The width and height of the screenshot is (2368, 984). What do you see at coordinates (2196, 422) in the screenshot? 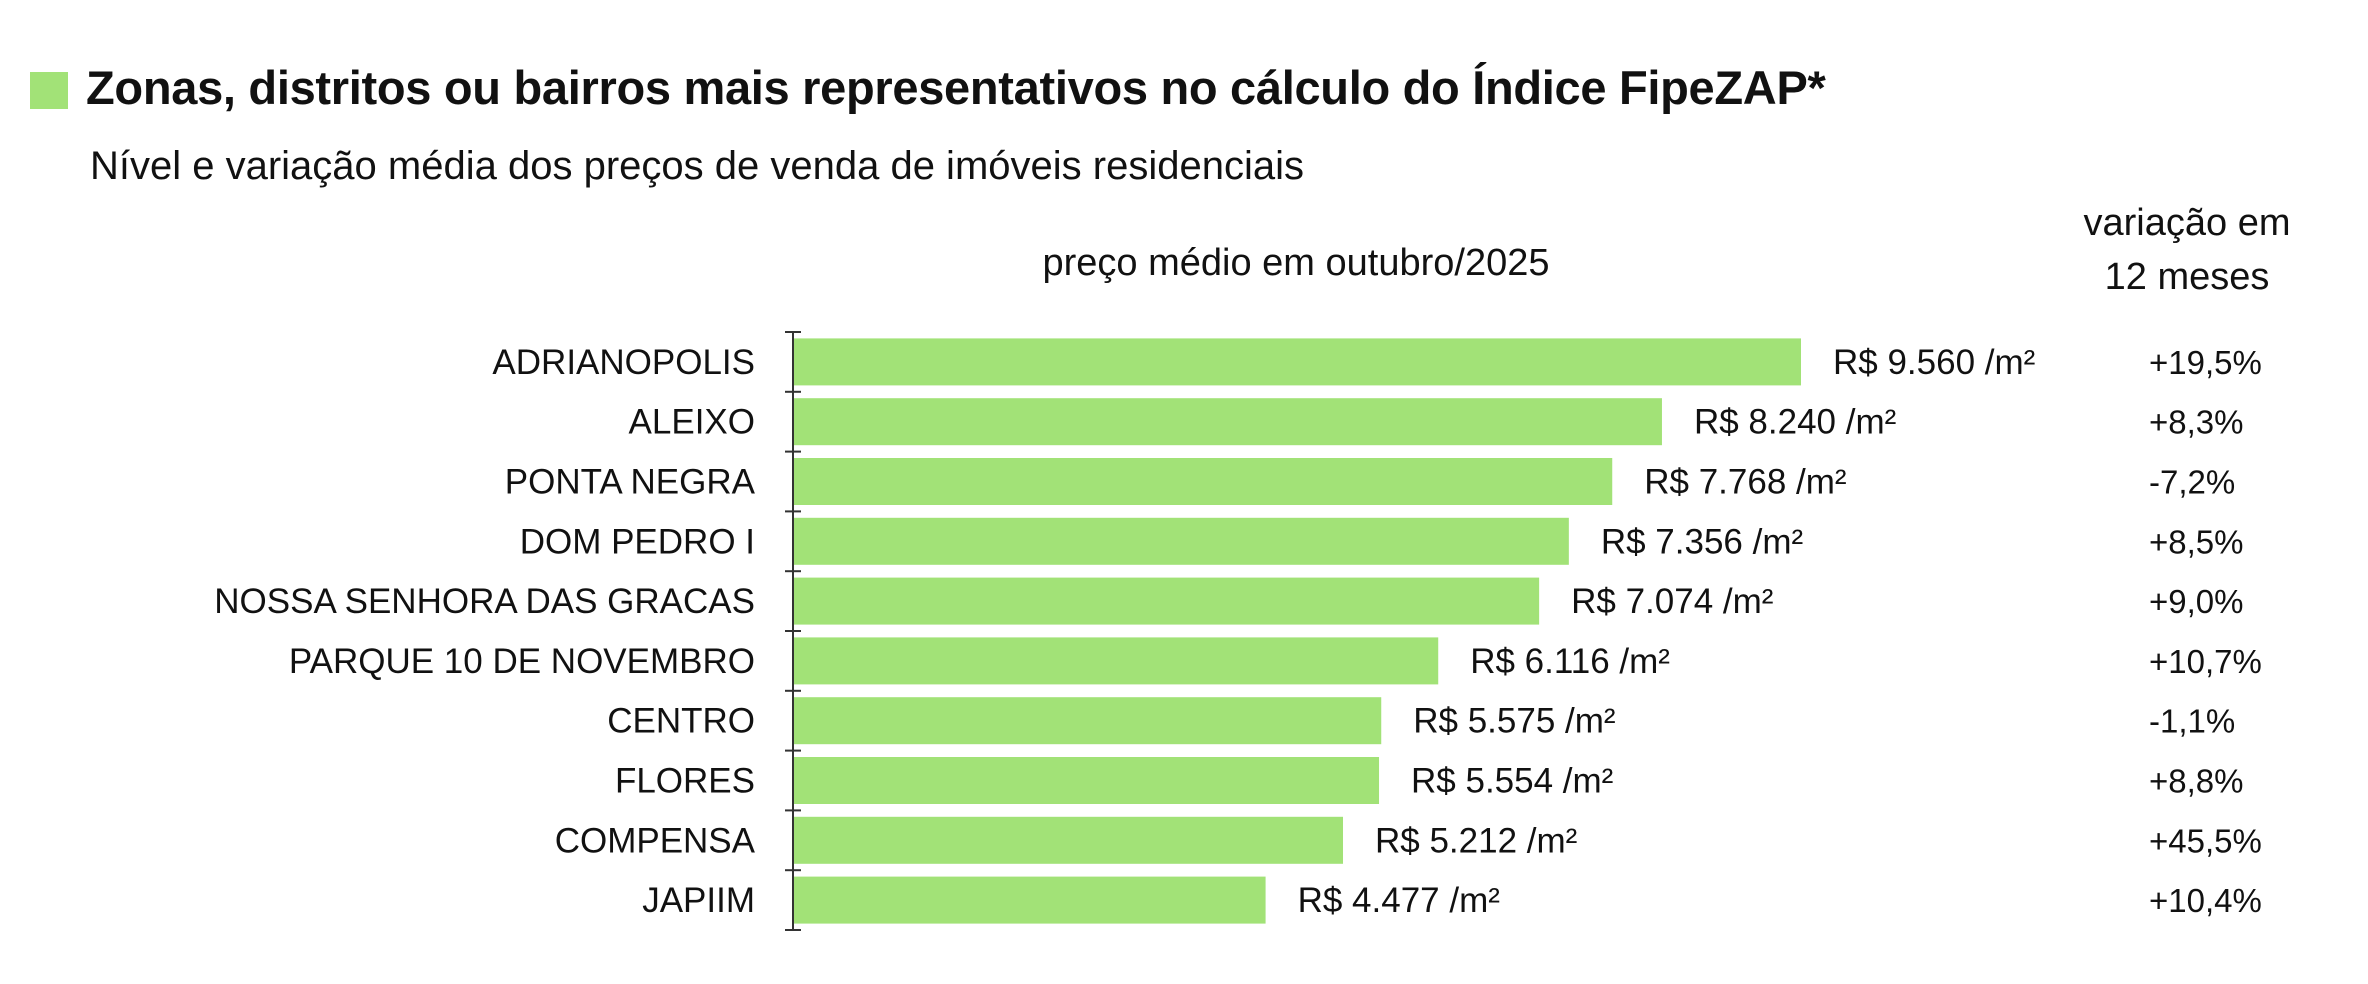
I see `change-label: +8,3%` at bounding box center [2196, 422].